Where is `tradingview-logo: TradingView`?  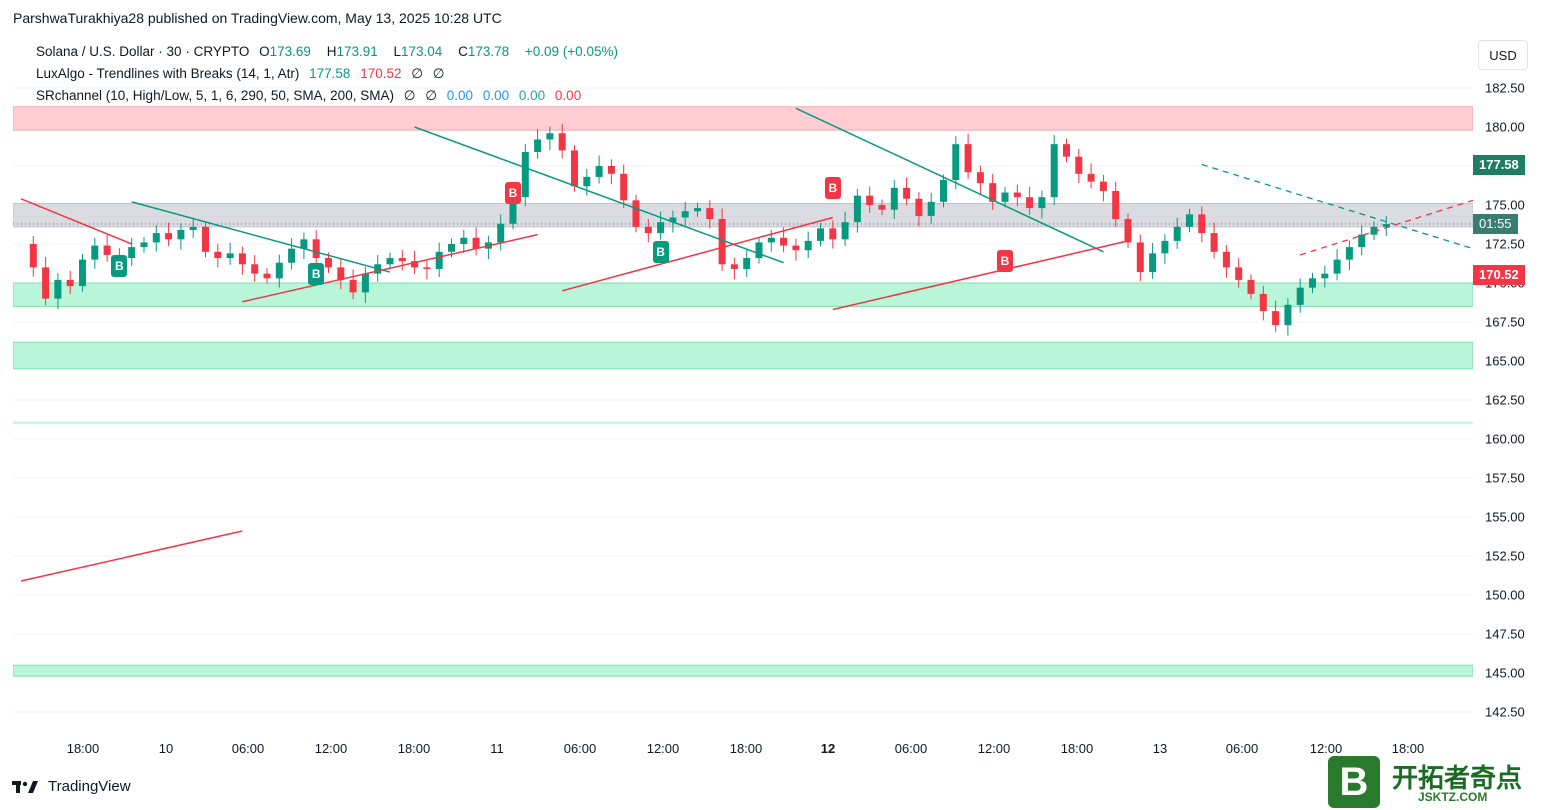 tradingview-logo: TradingView is located at coordinates (71, 786).